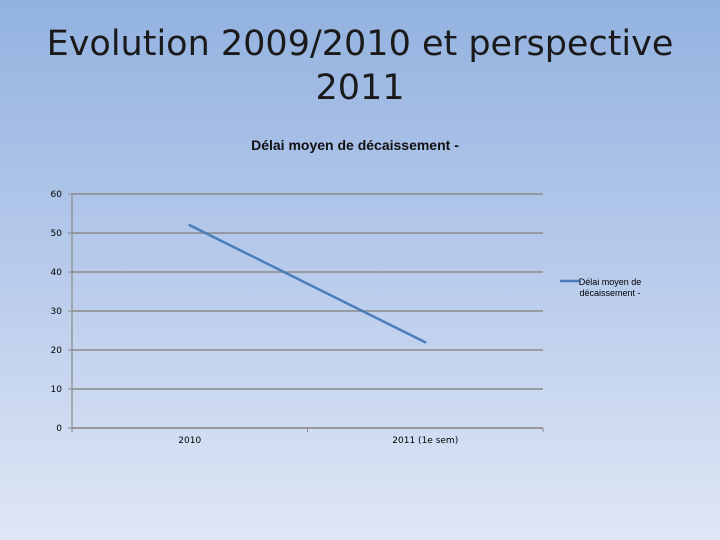 Image resolution: width=720 pixels, height=540 pixels. I want to click on legend: Délai moyen de décaissement -, so click(600, 287).